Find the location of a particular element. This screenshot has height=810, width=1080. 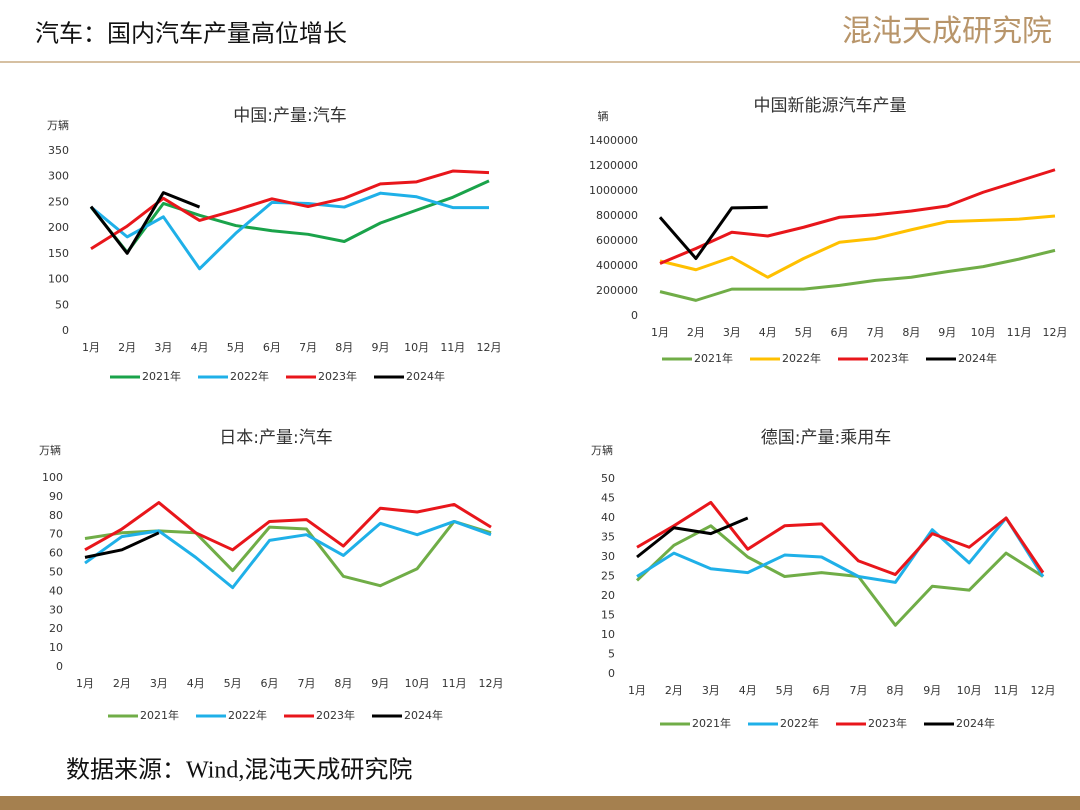

y-tick-label: 90 is located at coordinates (56, 496).